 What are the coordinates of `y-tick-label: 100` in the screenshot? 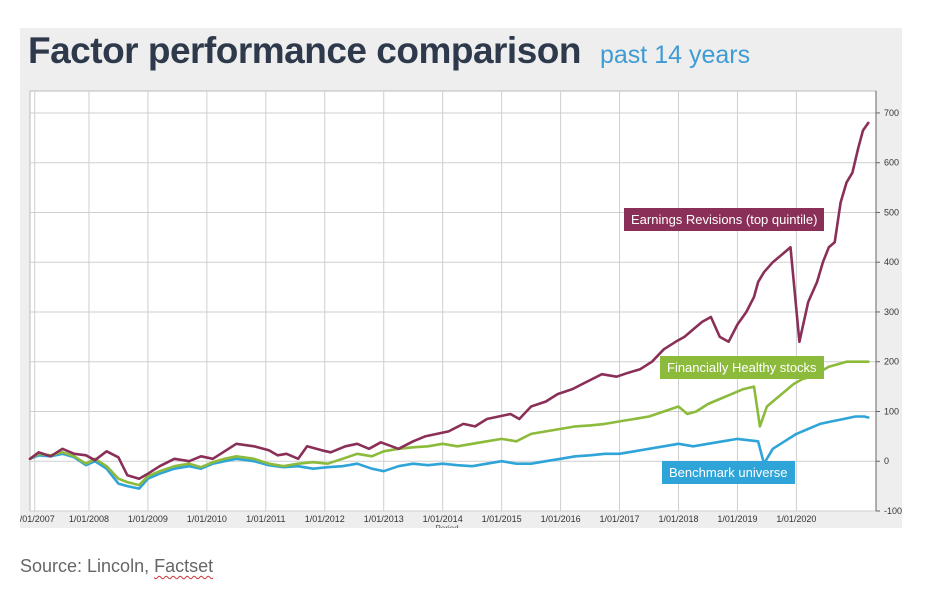 It's located at (891, 411).